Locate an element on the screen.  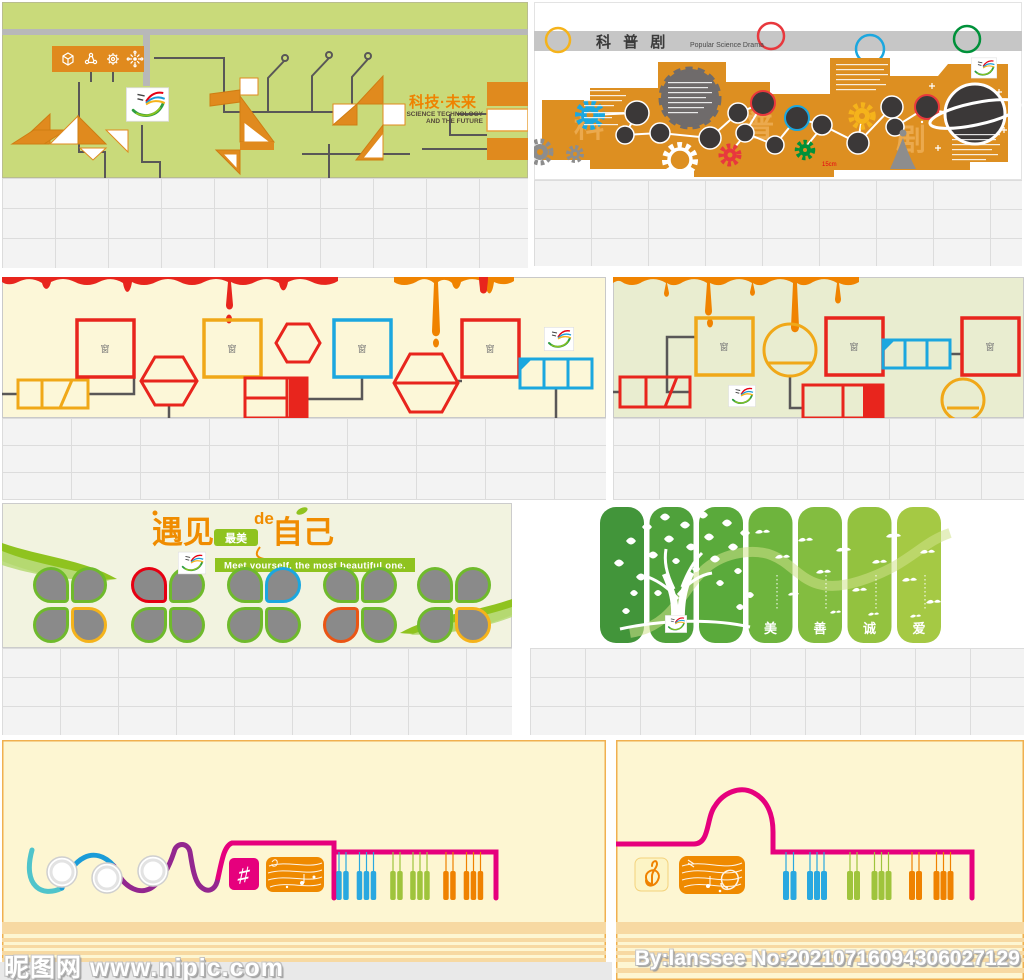
banner-strip is located at coordinates (315, 565).